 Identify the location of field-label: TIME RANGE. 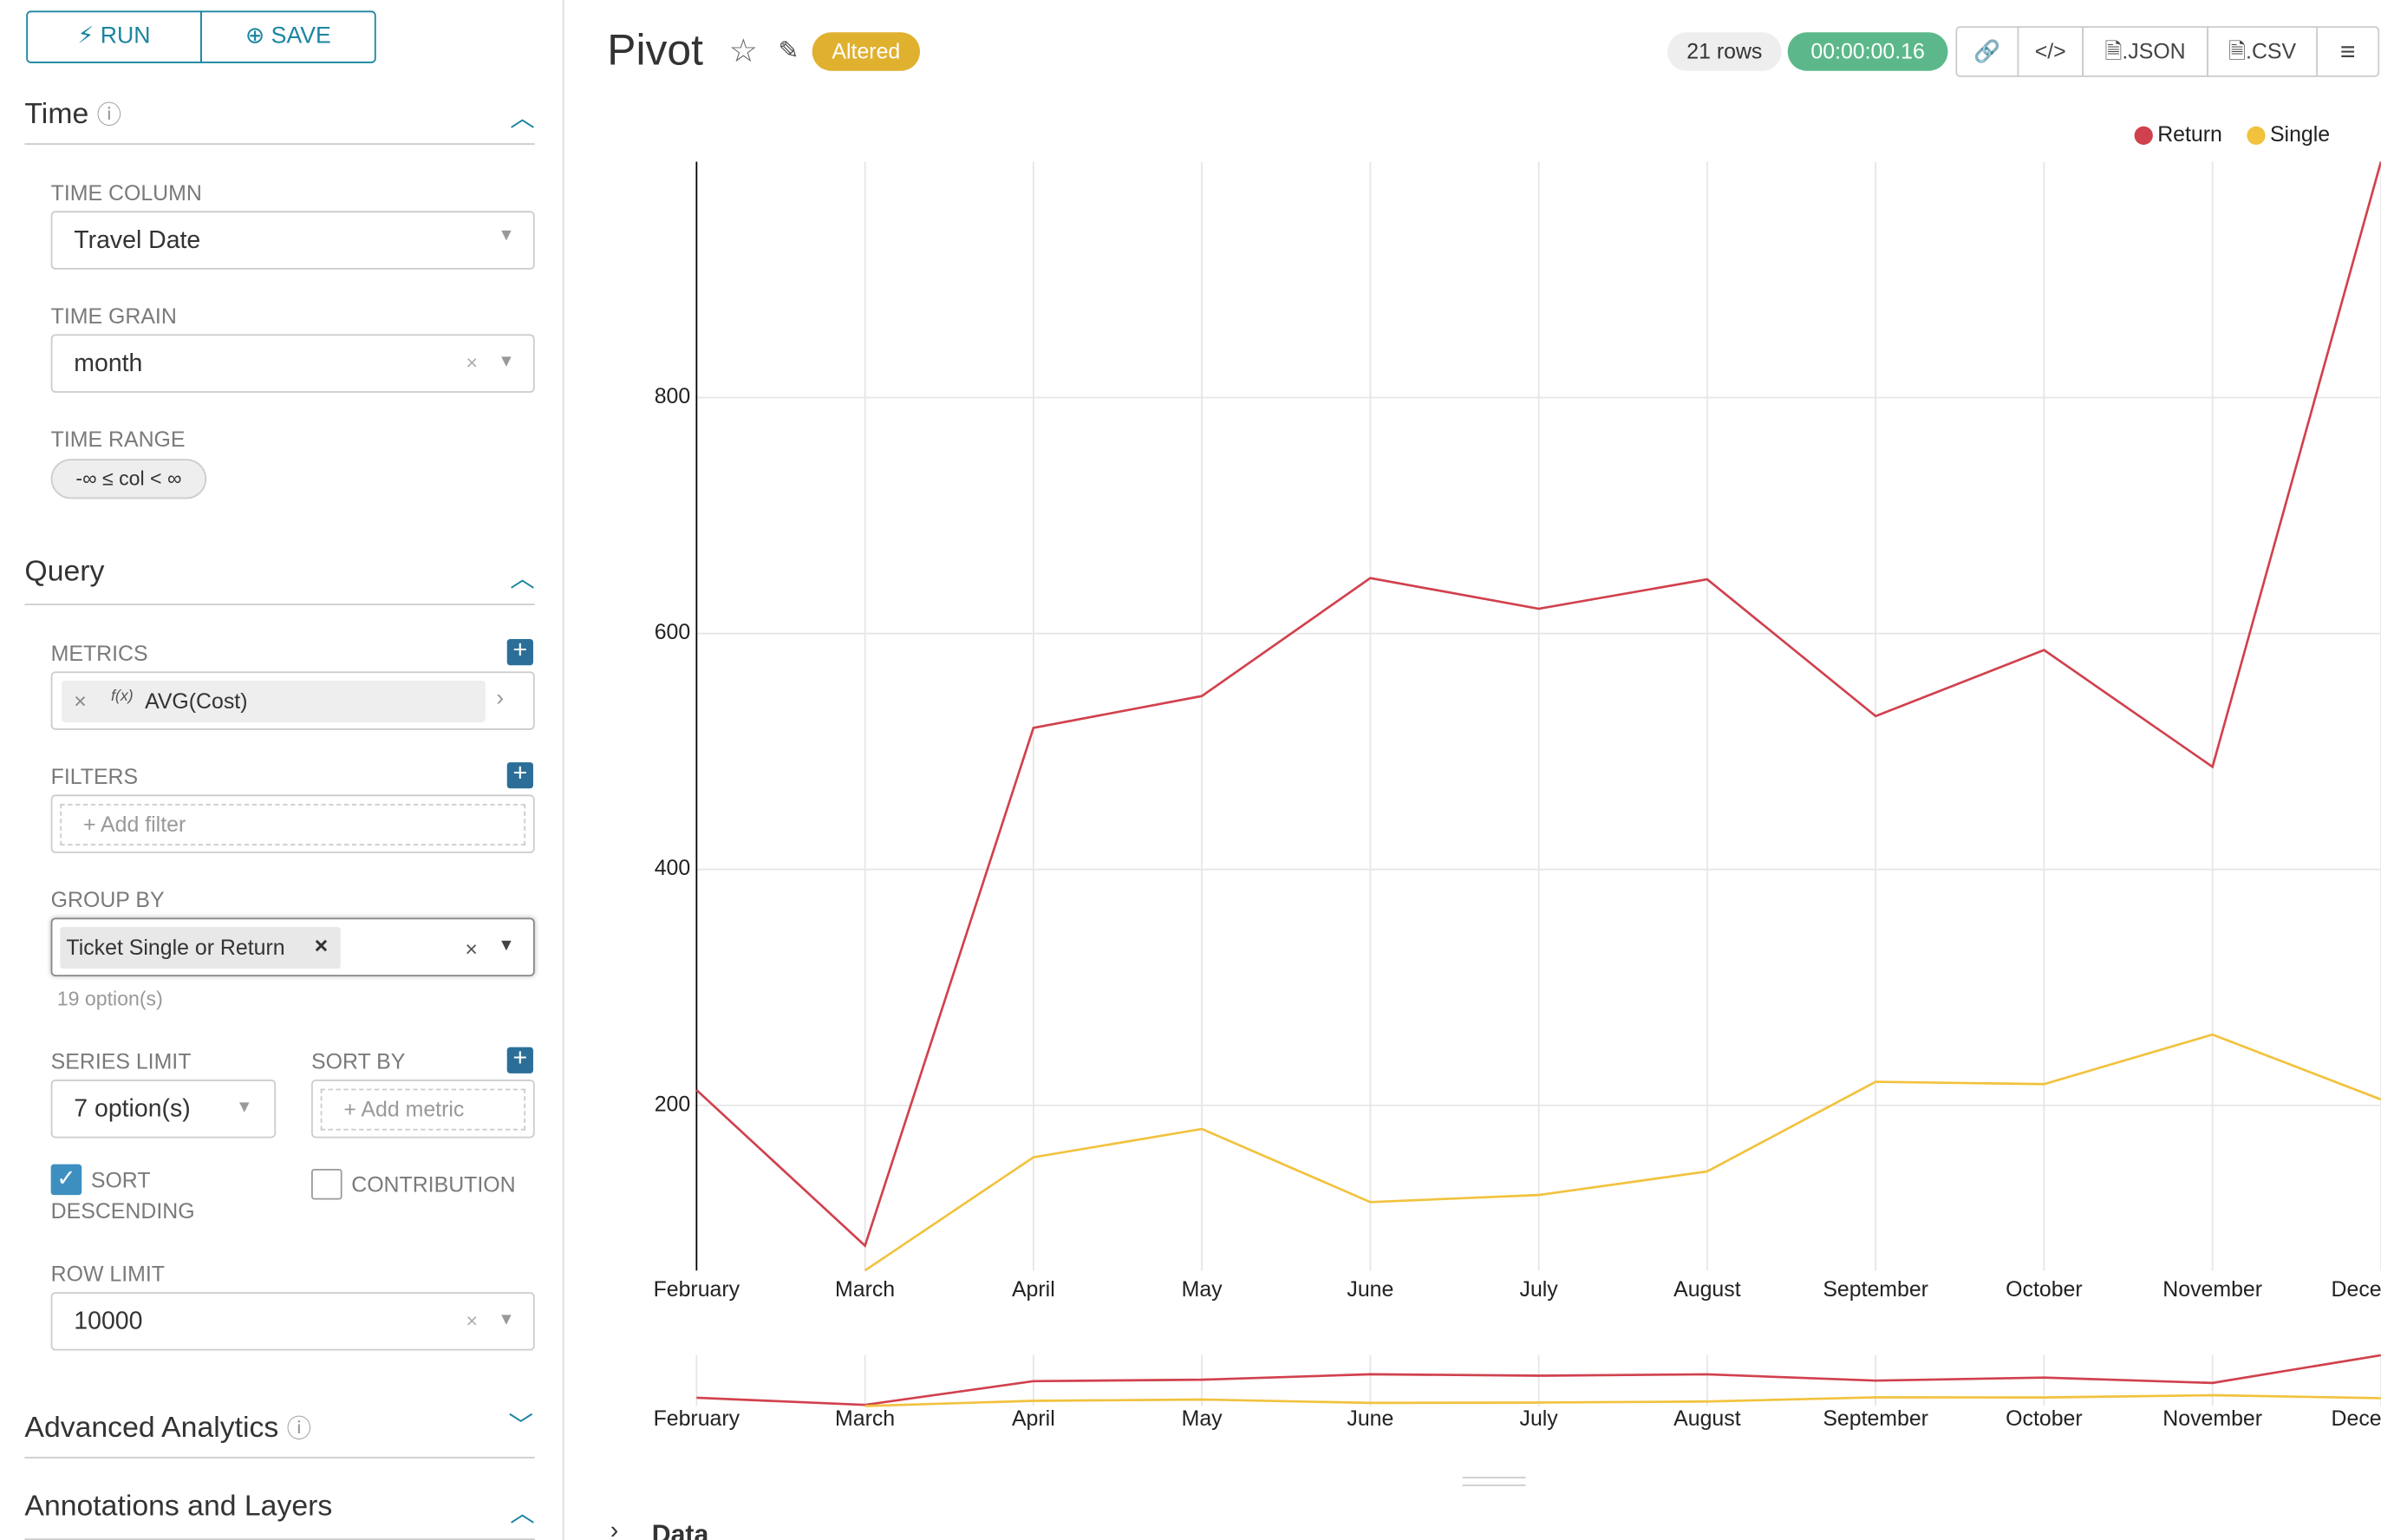
(118, 439).